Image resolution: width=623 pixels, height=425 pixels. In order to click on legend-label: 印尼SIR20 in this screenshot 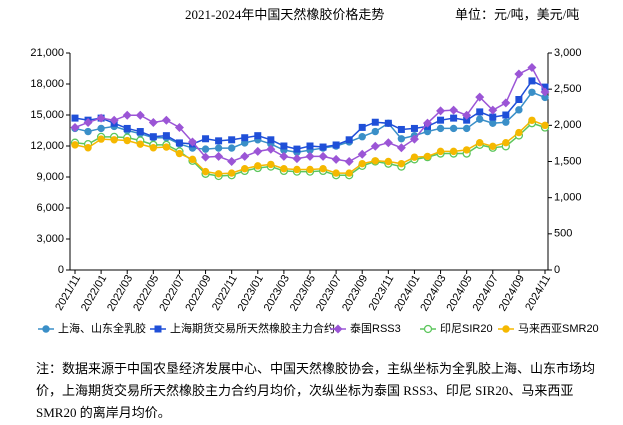, I will do `click(466, 328)`.